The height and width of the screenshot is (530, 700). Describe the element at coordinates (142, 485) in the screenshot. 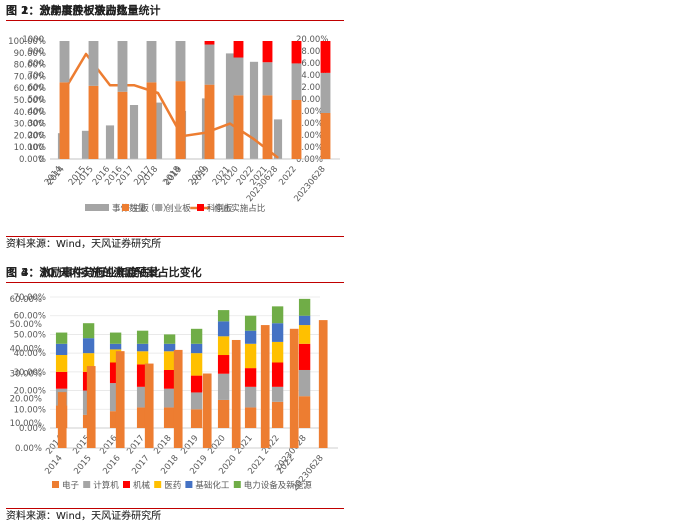

I see `legend-label--: 机械` at that location.